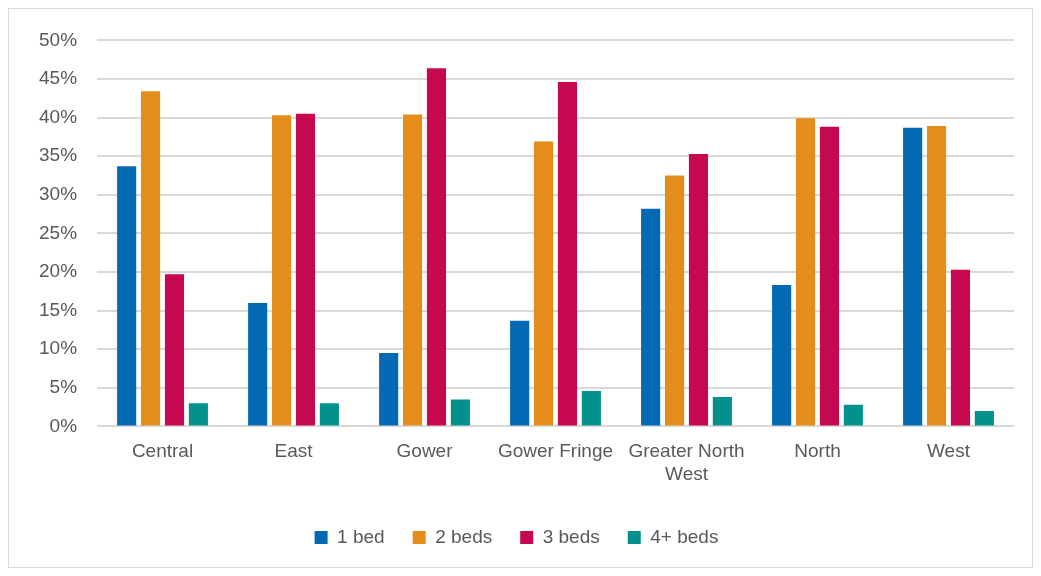 Image resolution: width=1041 pixels, height=576 pixels. Describe the element at coordinates (686, 462) in the screenshot. I see `x-tick-label: Greater North West` at that location.